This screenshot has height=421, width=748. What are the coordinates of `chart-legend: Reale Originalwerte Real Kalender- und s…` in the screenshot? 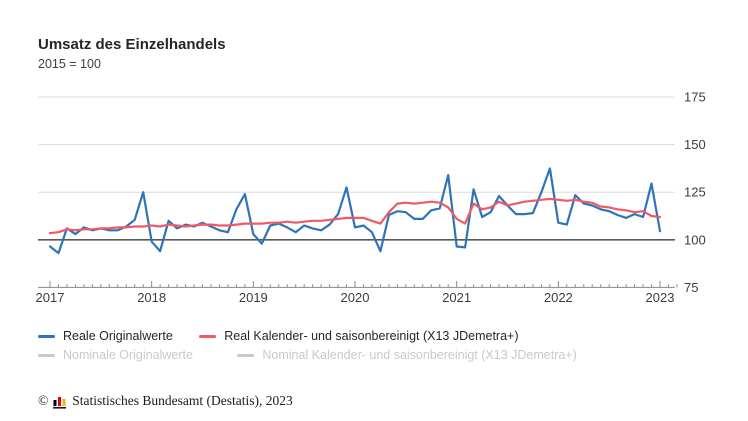 It's located at (378, 343).